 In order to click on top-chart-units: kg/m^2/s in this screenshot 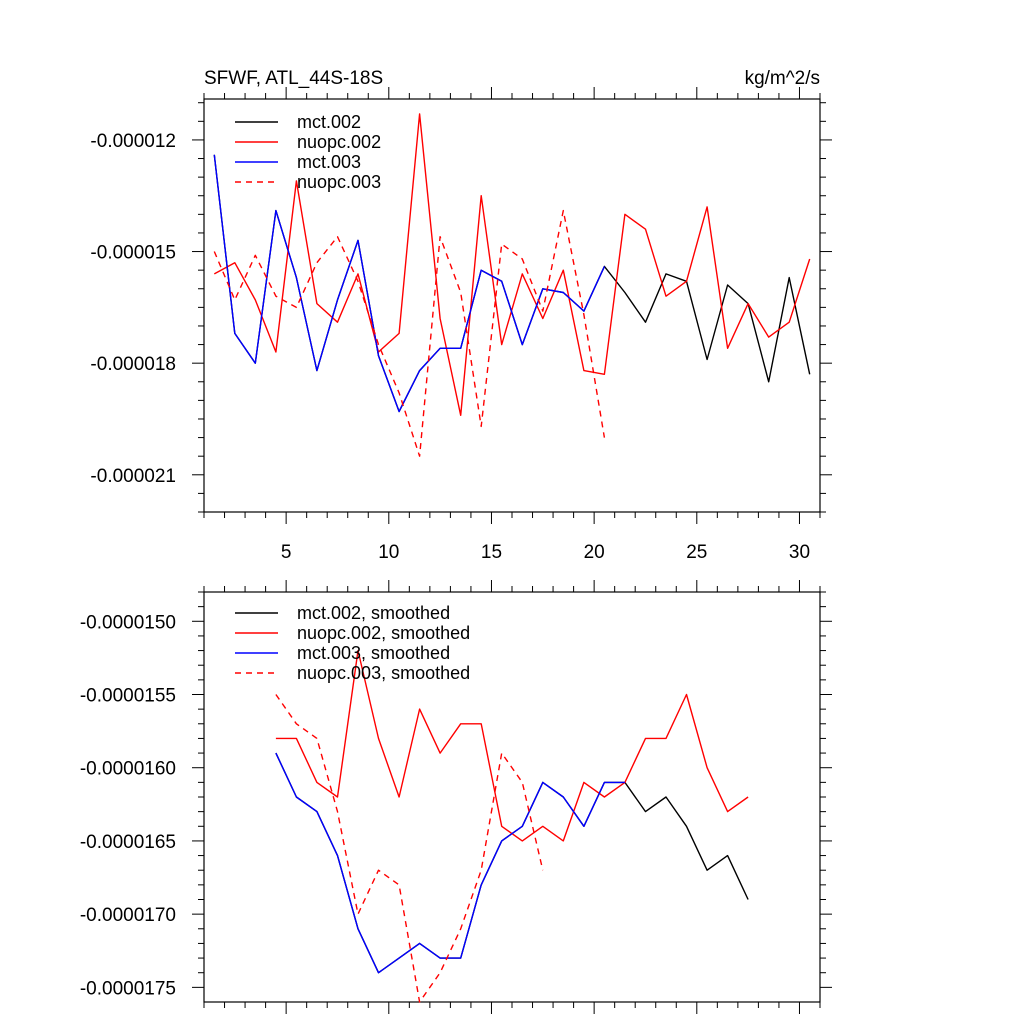, I will do `click(782, 78)`.